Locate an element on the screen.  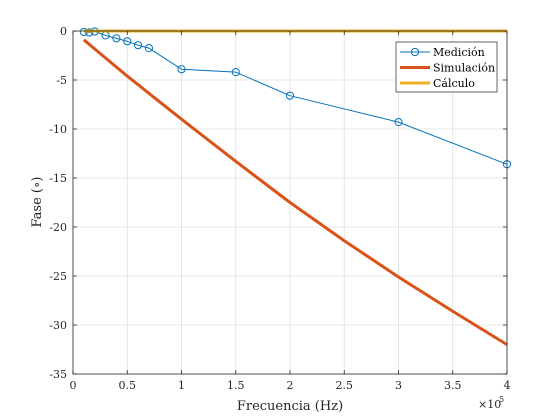
x-tick-label: 2.5 is located at coordinates (345, 385).